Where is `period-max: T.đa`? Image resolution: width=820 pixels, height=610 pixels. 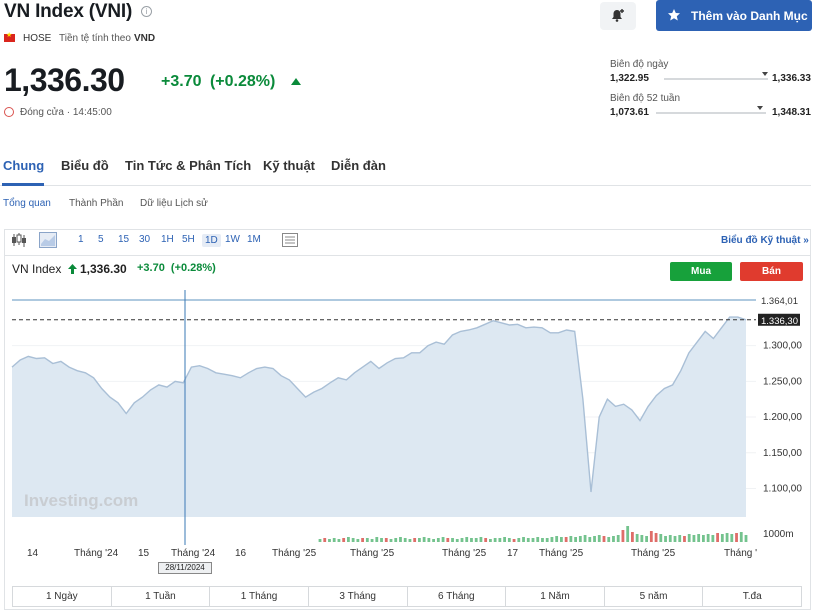 period-max: T.đa is located at coordinates (752, 596).